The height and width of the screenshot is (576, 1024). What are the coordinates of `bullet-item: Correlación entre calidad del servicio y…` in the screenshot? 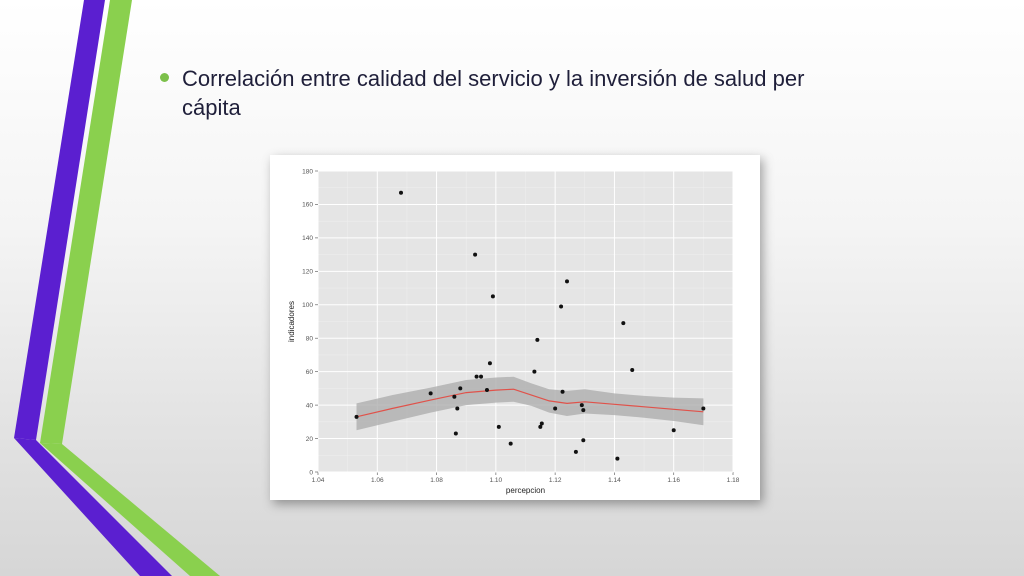 It's located at (500, 93).